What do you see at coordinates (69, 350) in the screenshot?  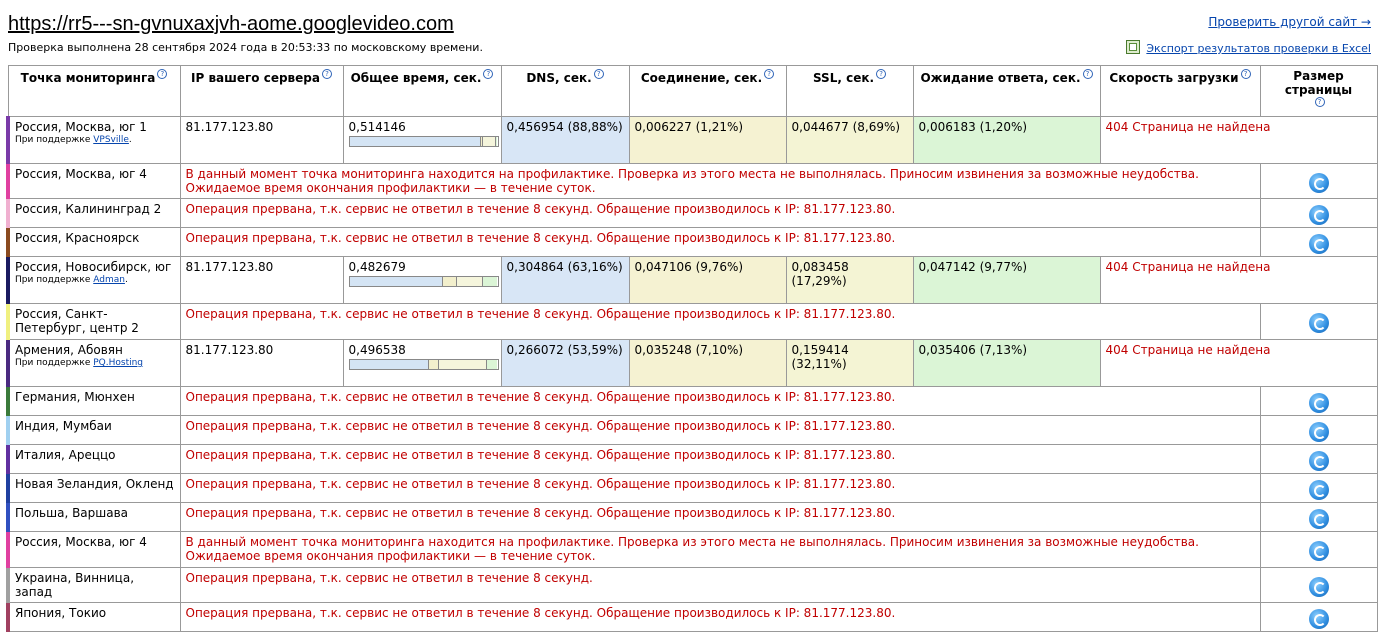 I see `location-name: Армения, Абовян` at bounding box center [69, 350].